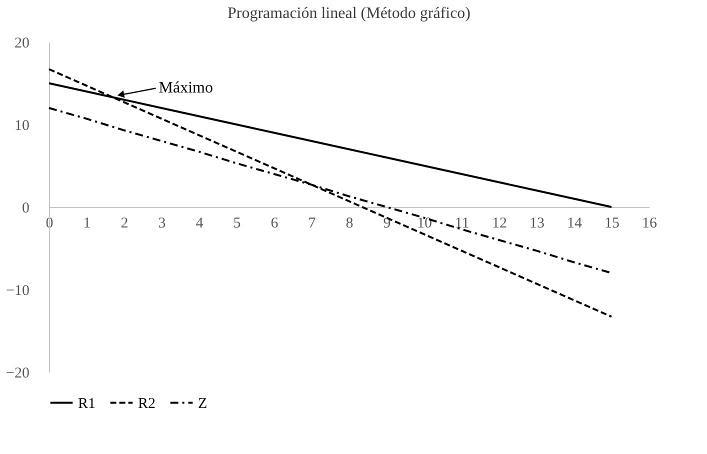 This screenshot has width=707, height=454. Describe the element at coordinates (50, 224) in the screenshot. I see `x-tick-label: 0` at that location.